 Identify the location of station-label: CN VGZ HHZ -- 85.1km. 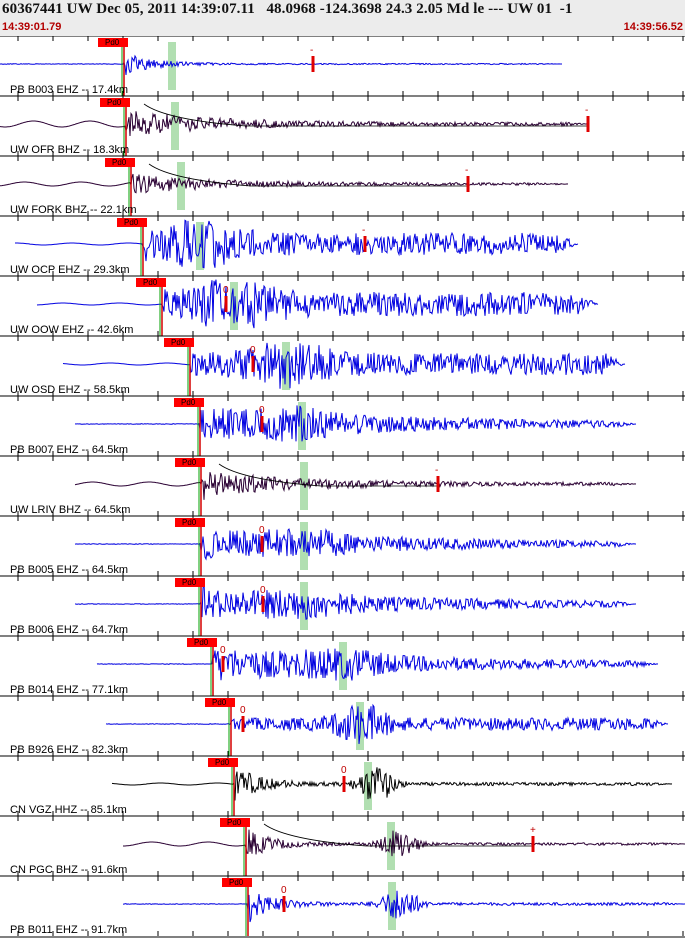
(68, 810).